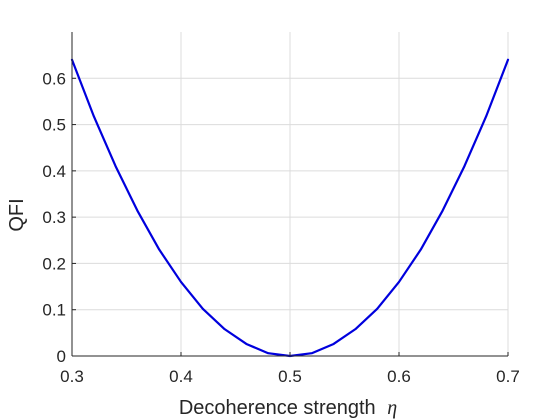 The image size is (560, 420). I want to click on y-tick-label-3: 0.3, so click(54, 217).